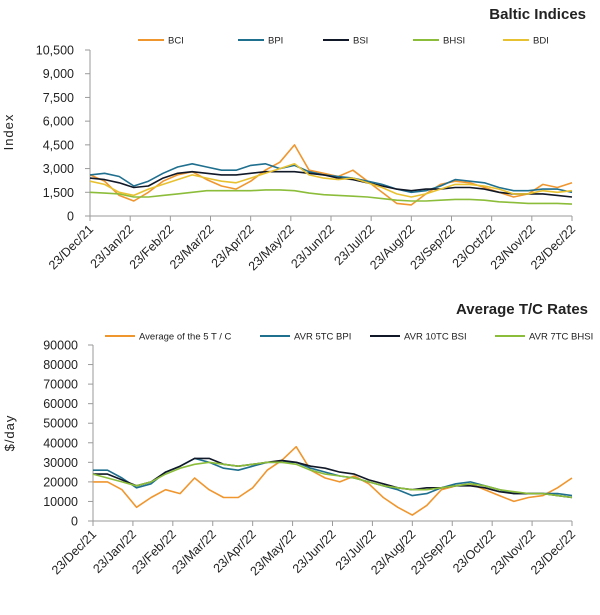 This screenshot has width=600, height=615. Describe the element at coordinates (60, 502) in the screenshot. I see `y-tick-label: 10000` at that location.